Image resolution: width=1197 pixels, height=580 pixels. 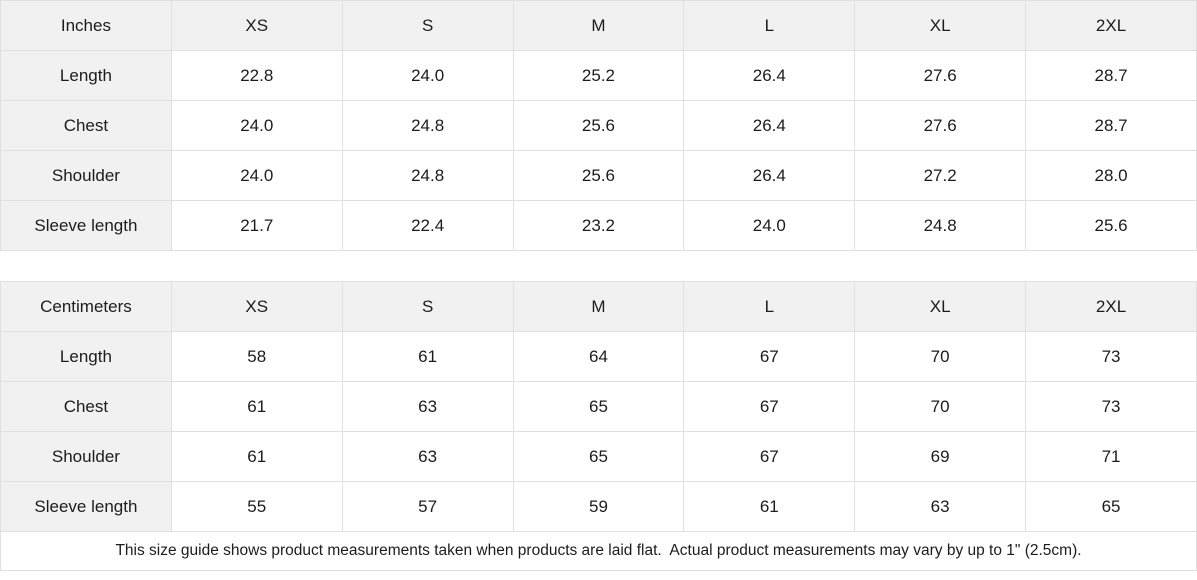 What do you see at coordinates (598, 266) in the screenshot?
I see `table-gap-spacer` at bounding box center [598, 266].